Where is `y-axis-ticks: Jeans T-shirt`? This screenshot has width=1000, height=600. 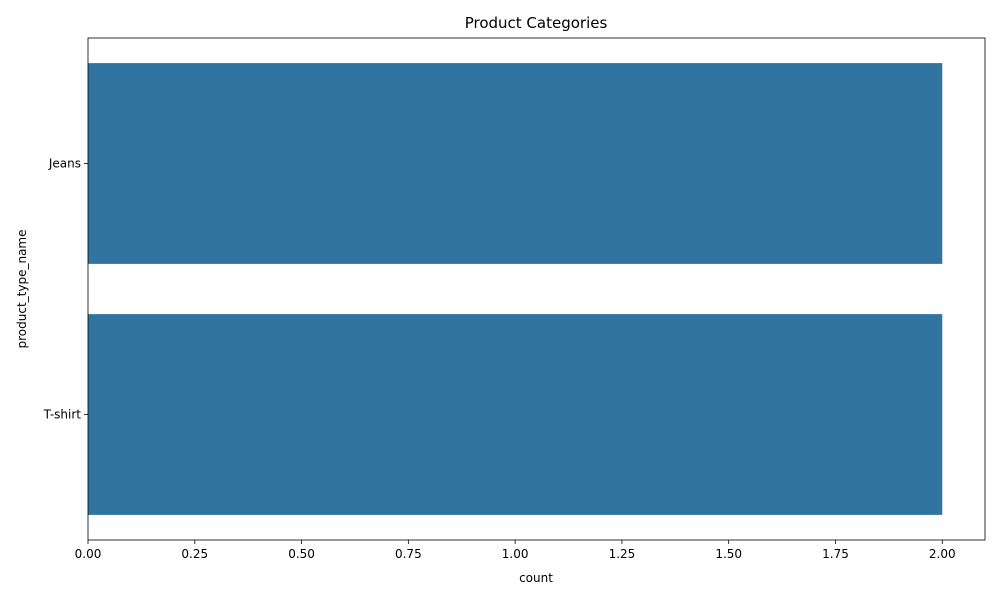
y-axis-ticks: Jeans T-shirt is located at coordinates (65, 289).